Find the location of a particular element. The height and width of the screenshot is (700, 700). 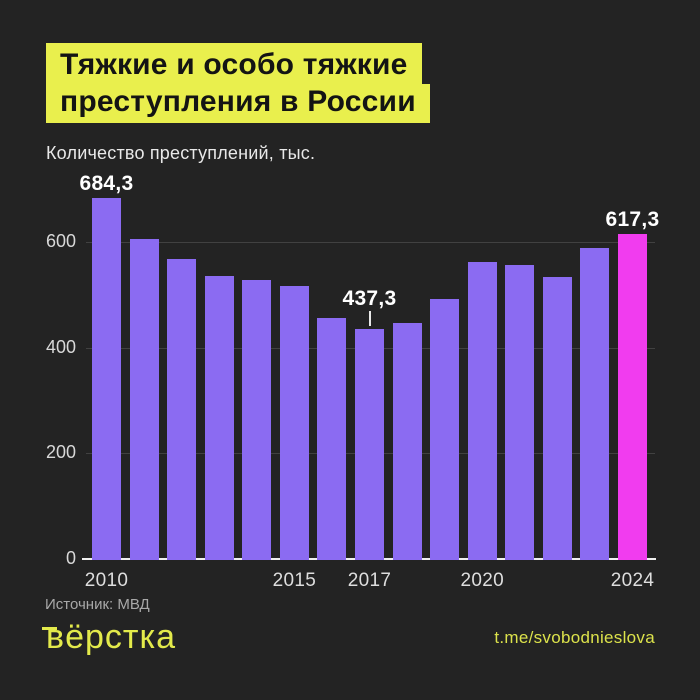

bar-2019 is located at coordinates (445, 429).